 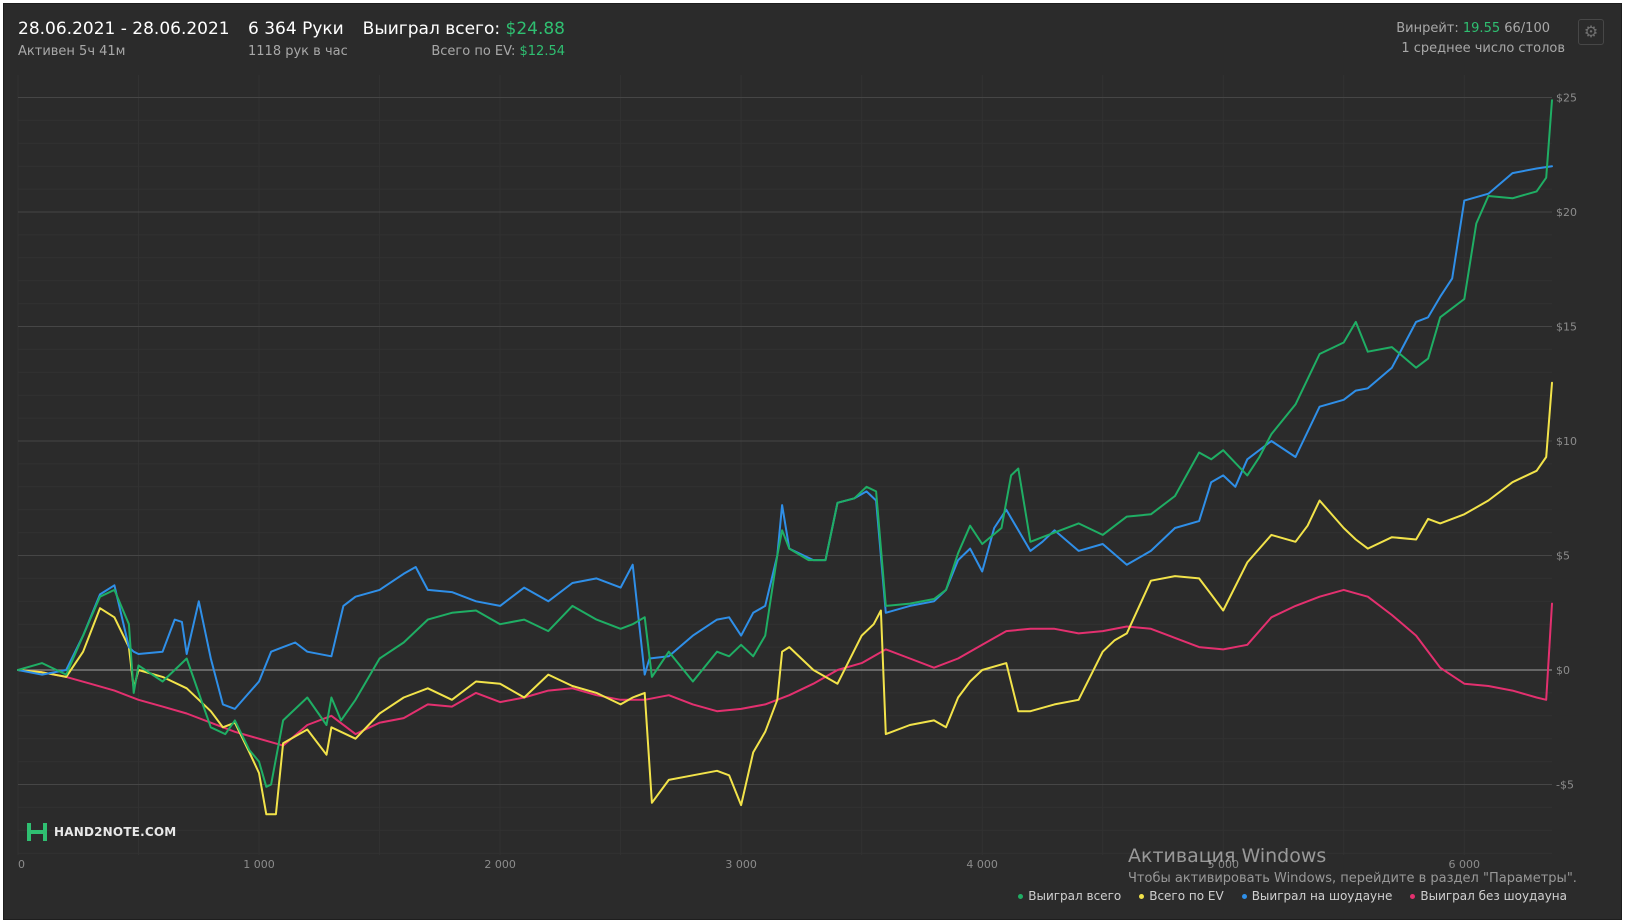 I want to click on hands-per-hour: 1118 рук в час, so click(x=298, y=51).